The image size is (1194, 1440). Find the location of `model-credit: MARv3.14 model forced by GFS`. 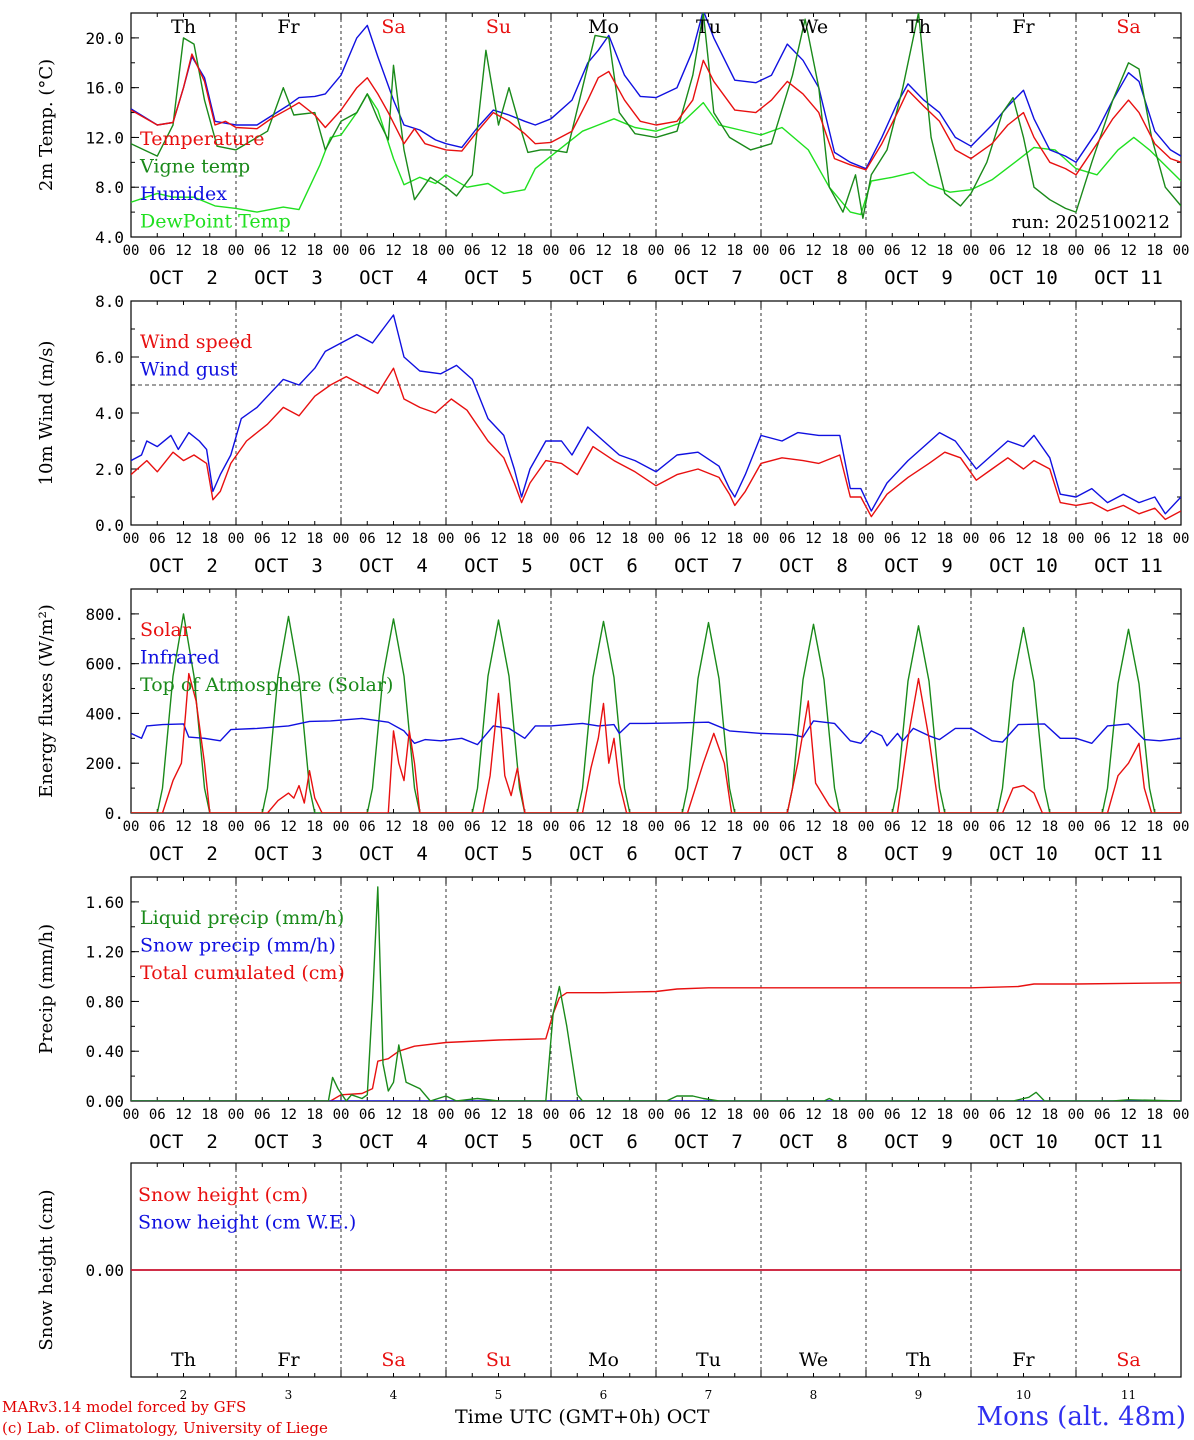

model-credit: MARv3.14 model forced by GFS is located at coordinates (124, 1407).